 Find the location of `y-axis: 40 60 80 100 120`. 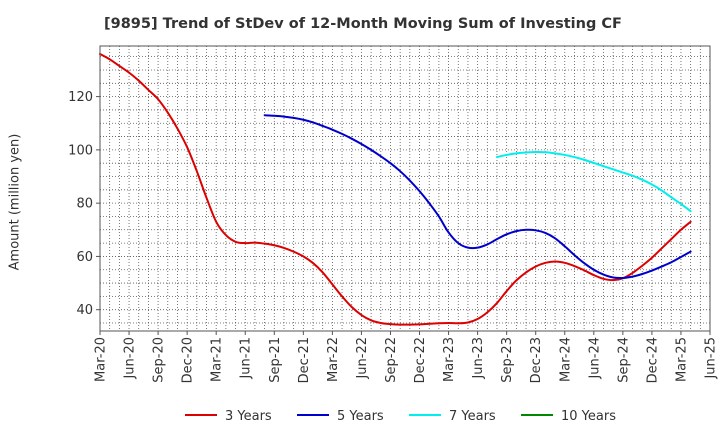

y-axis: 40 60 80 100 120 is located at coordinates (84, 204).